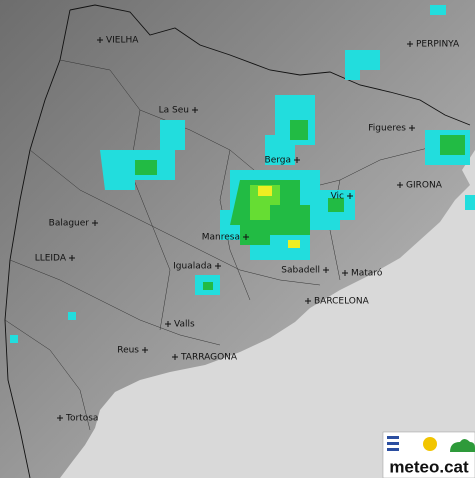  I want to click on city-label: Berga, so click(278, 161).